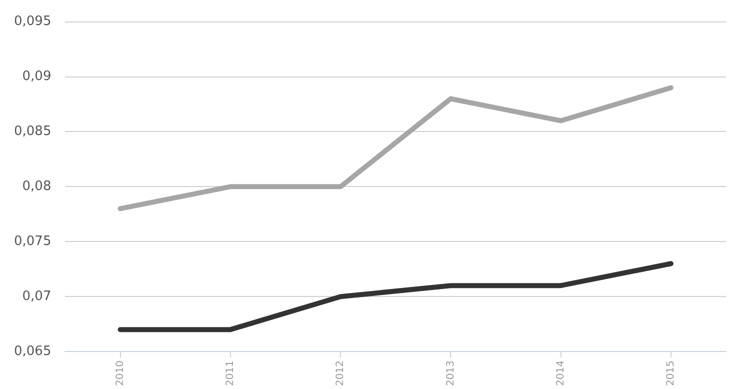 Image resolution: width=740 pixels, height=389 pixels. I want to click on x-tick-label: 2015, so click(671, 373).